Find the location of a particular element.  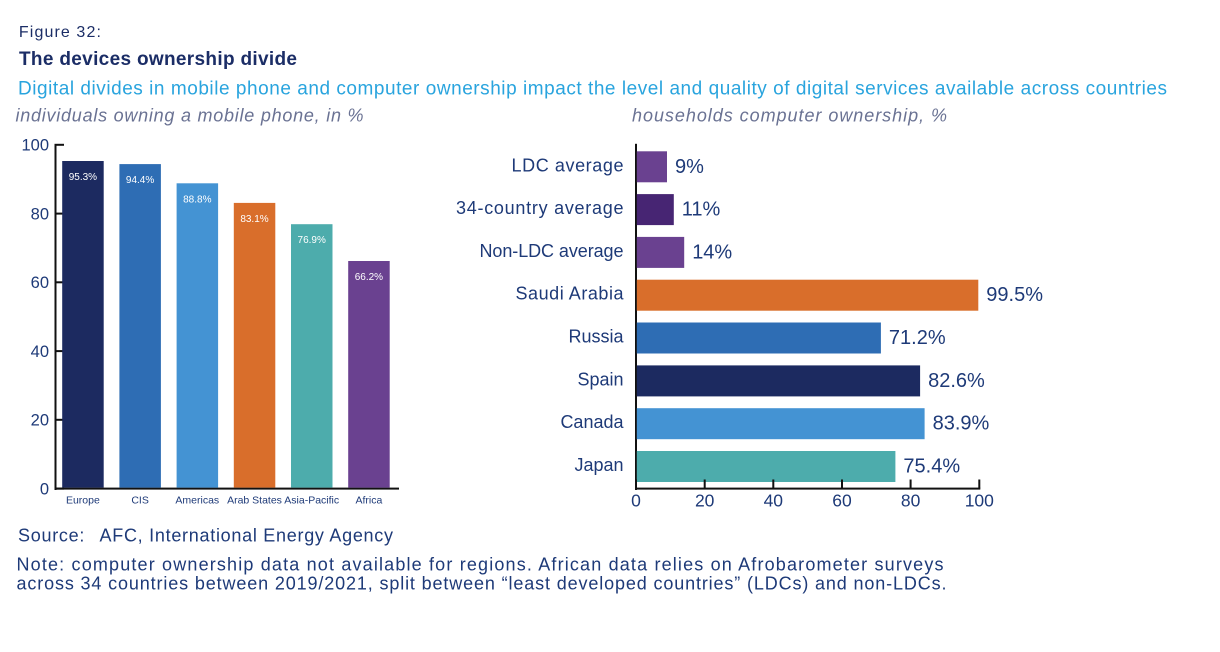

svg-text: 83.9% is located at coordinates (961, 424).